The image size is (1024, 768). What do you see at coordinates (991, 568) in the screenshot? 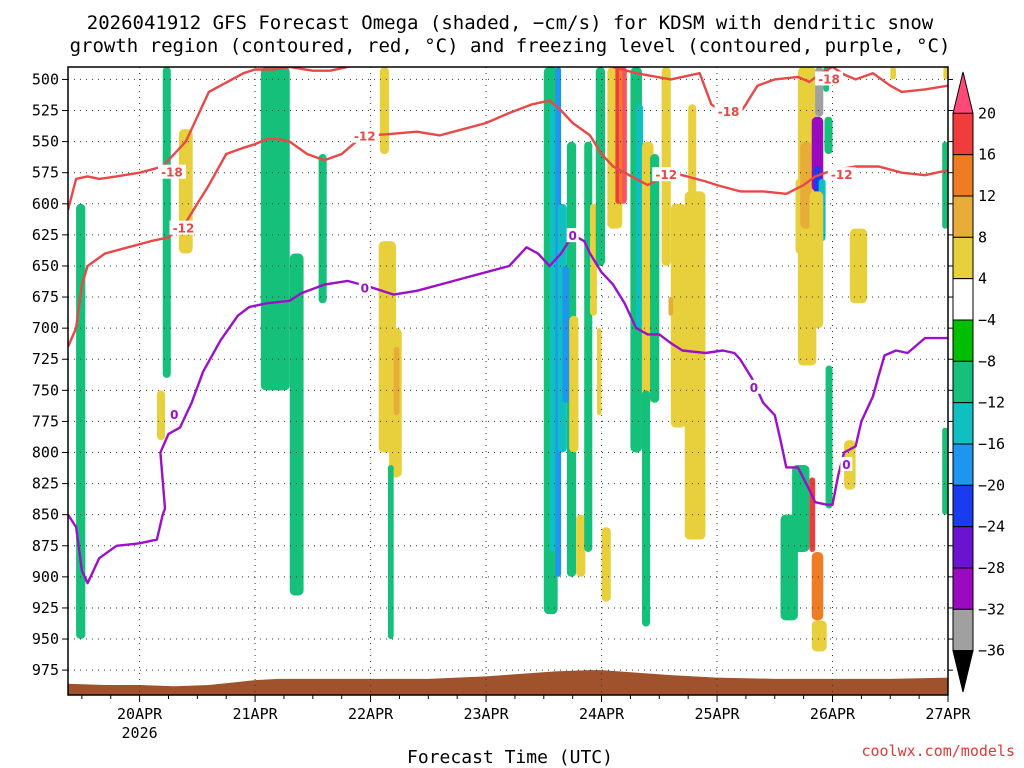
I see `colorbar-label: −28` at bounding box center [991, 568].